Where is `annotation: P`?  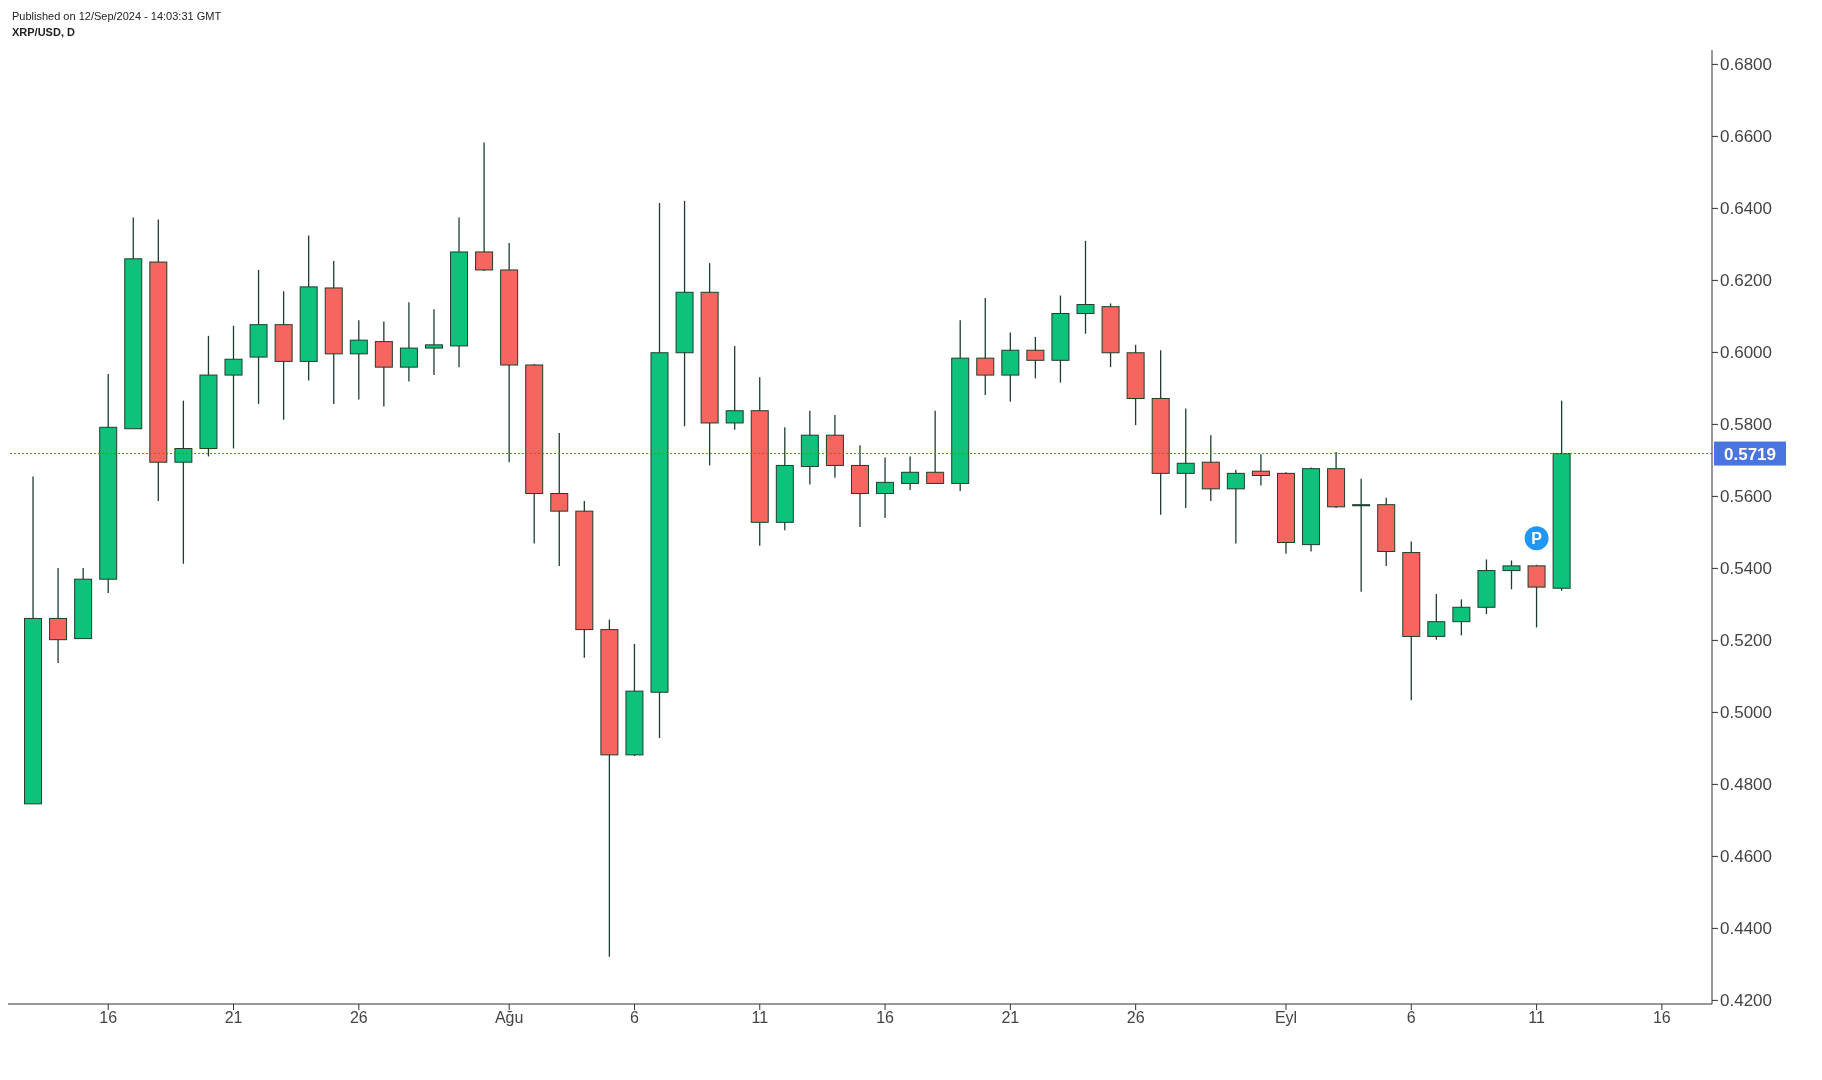 annotation: P is located at coordinates (1537, 539).